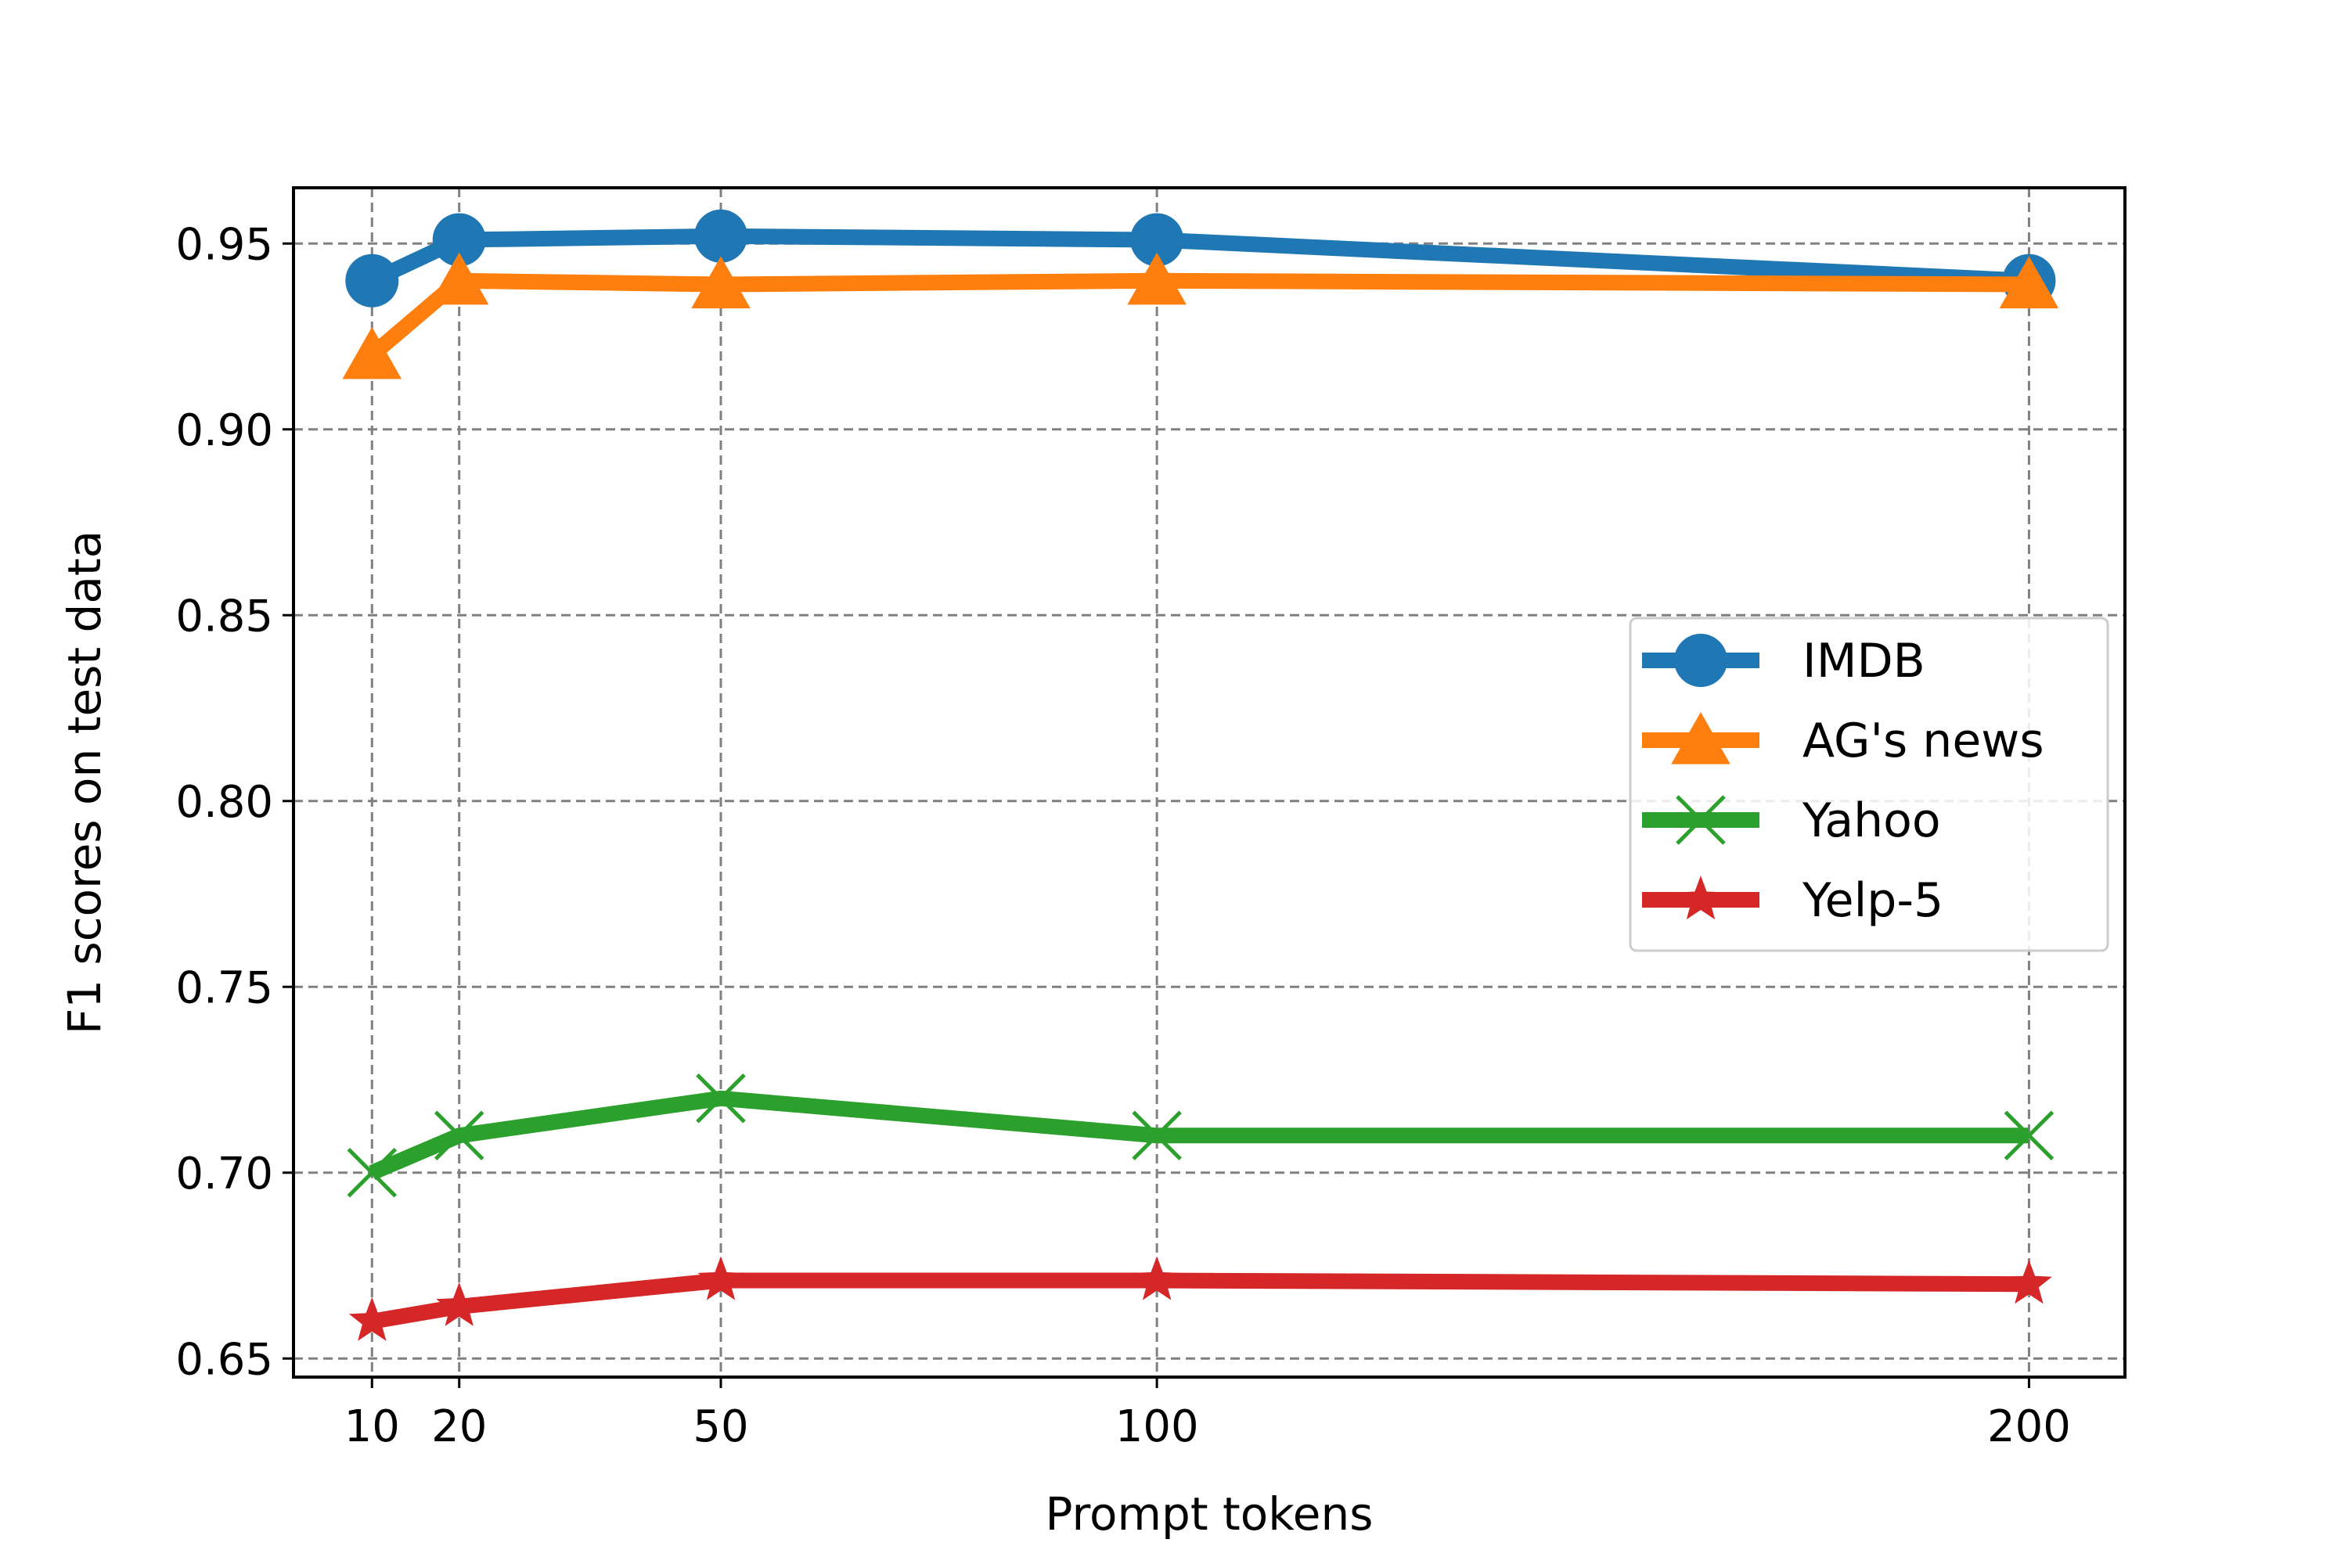 The width and height of the screenshot is (2348, 1568). What do you see at coordinates (224, 802) in the screenshot?
I see `y-tick-label: 0.80` at bounding box center [224, 802].